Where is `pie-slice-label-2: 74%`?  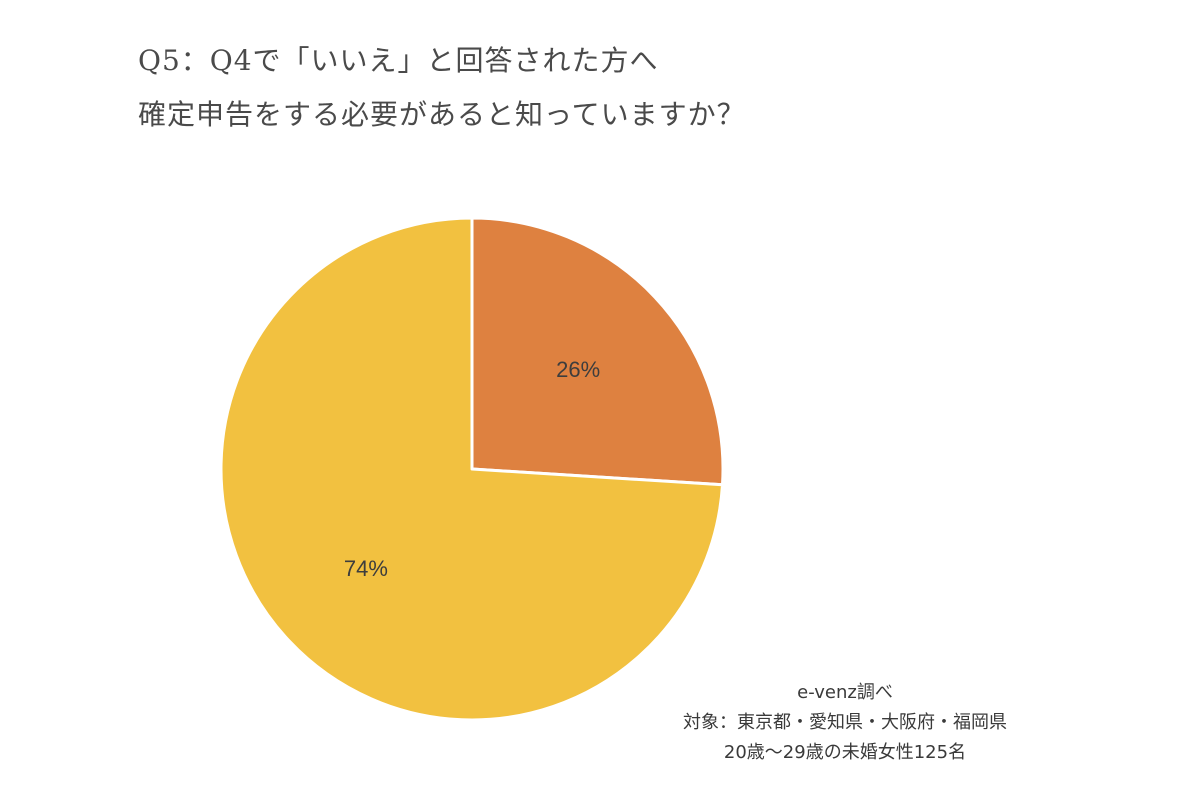 pie-slice-label-2: 74% is located at coordinates (366, 568).